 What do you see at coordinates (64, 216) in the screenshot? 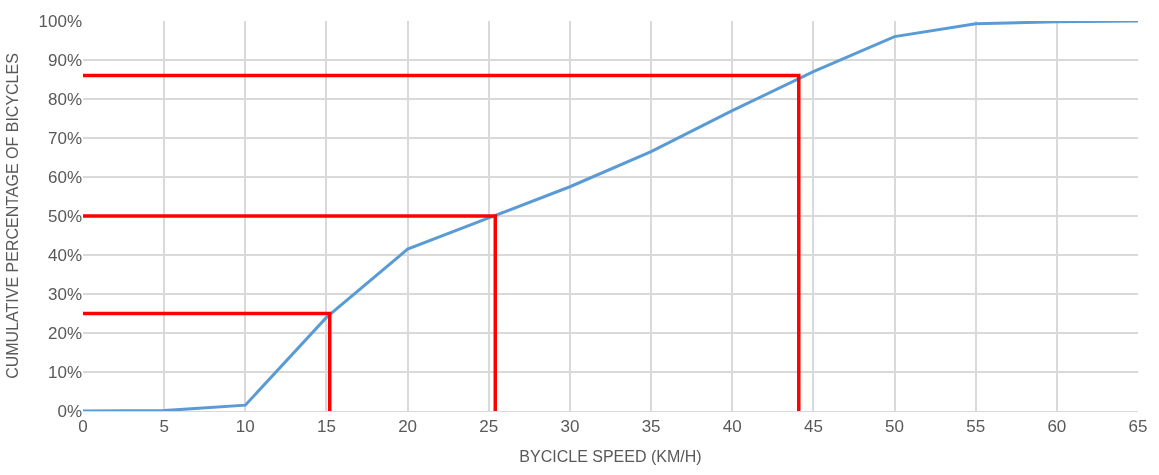
I see `y-tick-label: 50%` at bounding box center [64, 216].